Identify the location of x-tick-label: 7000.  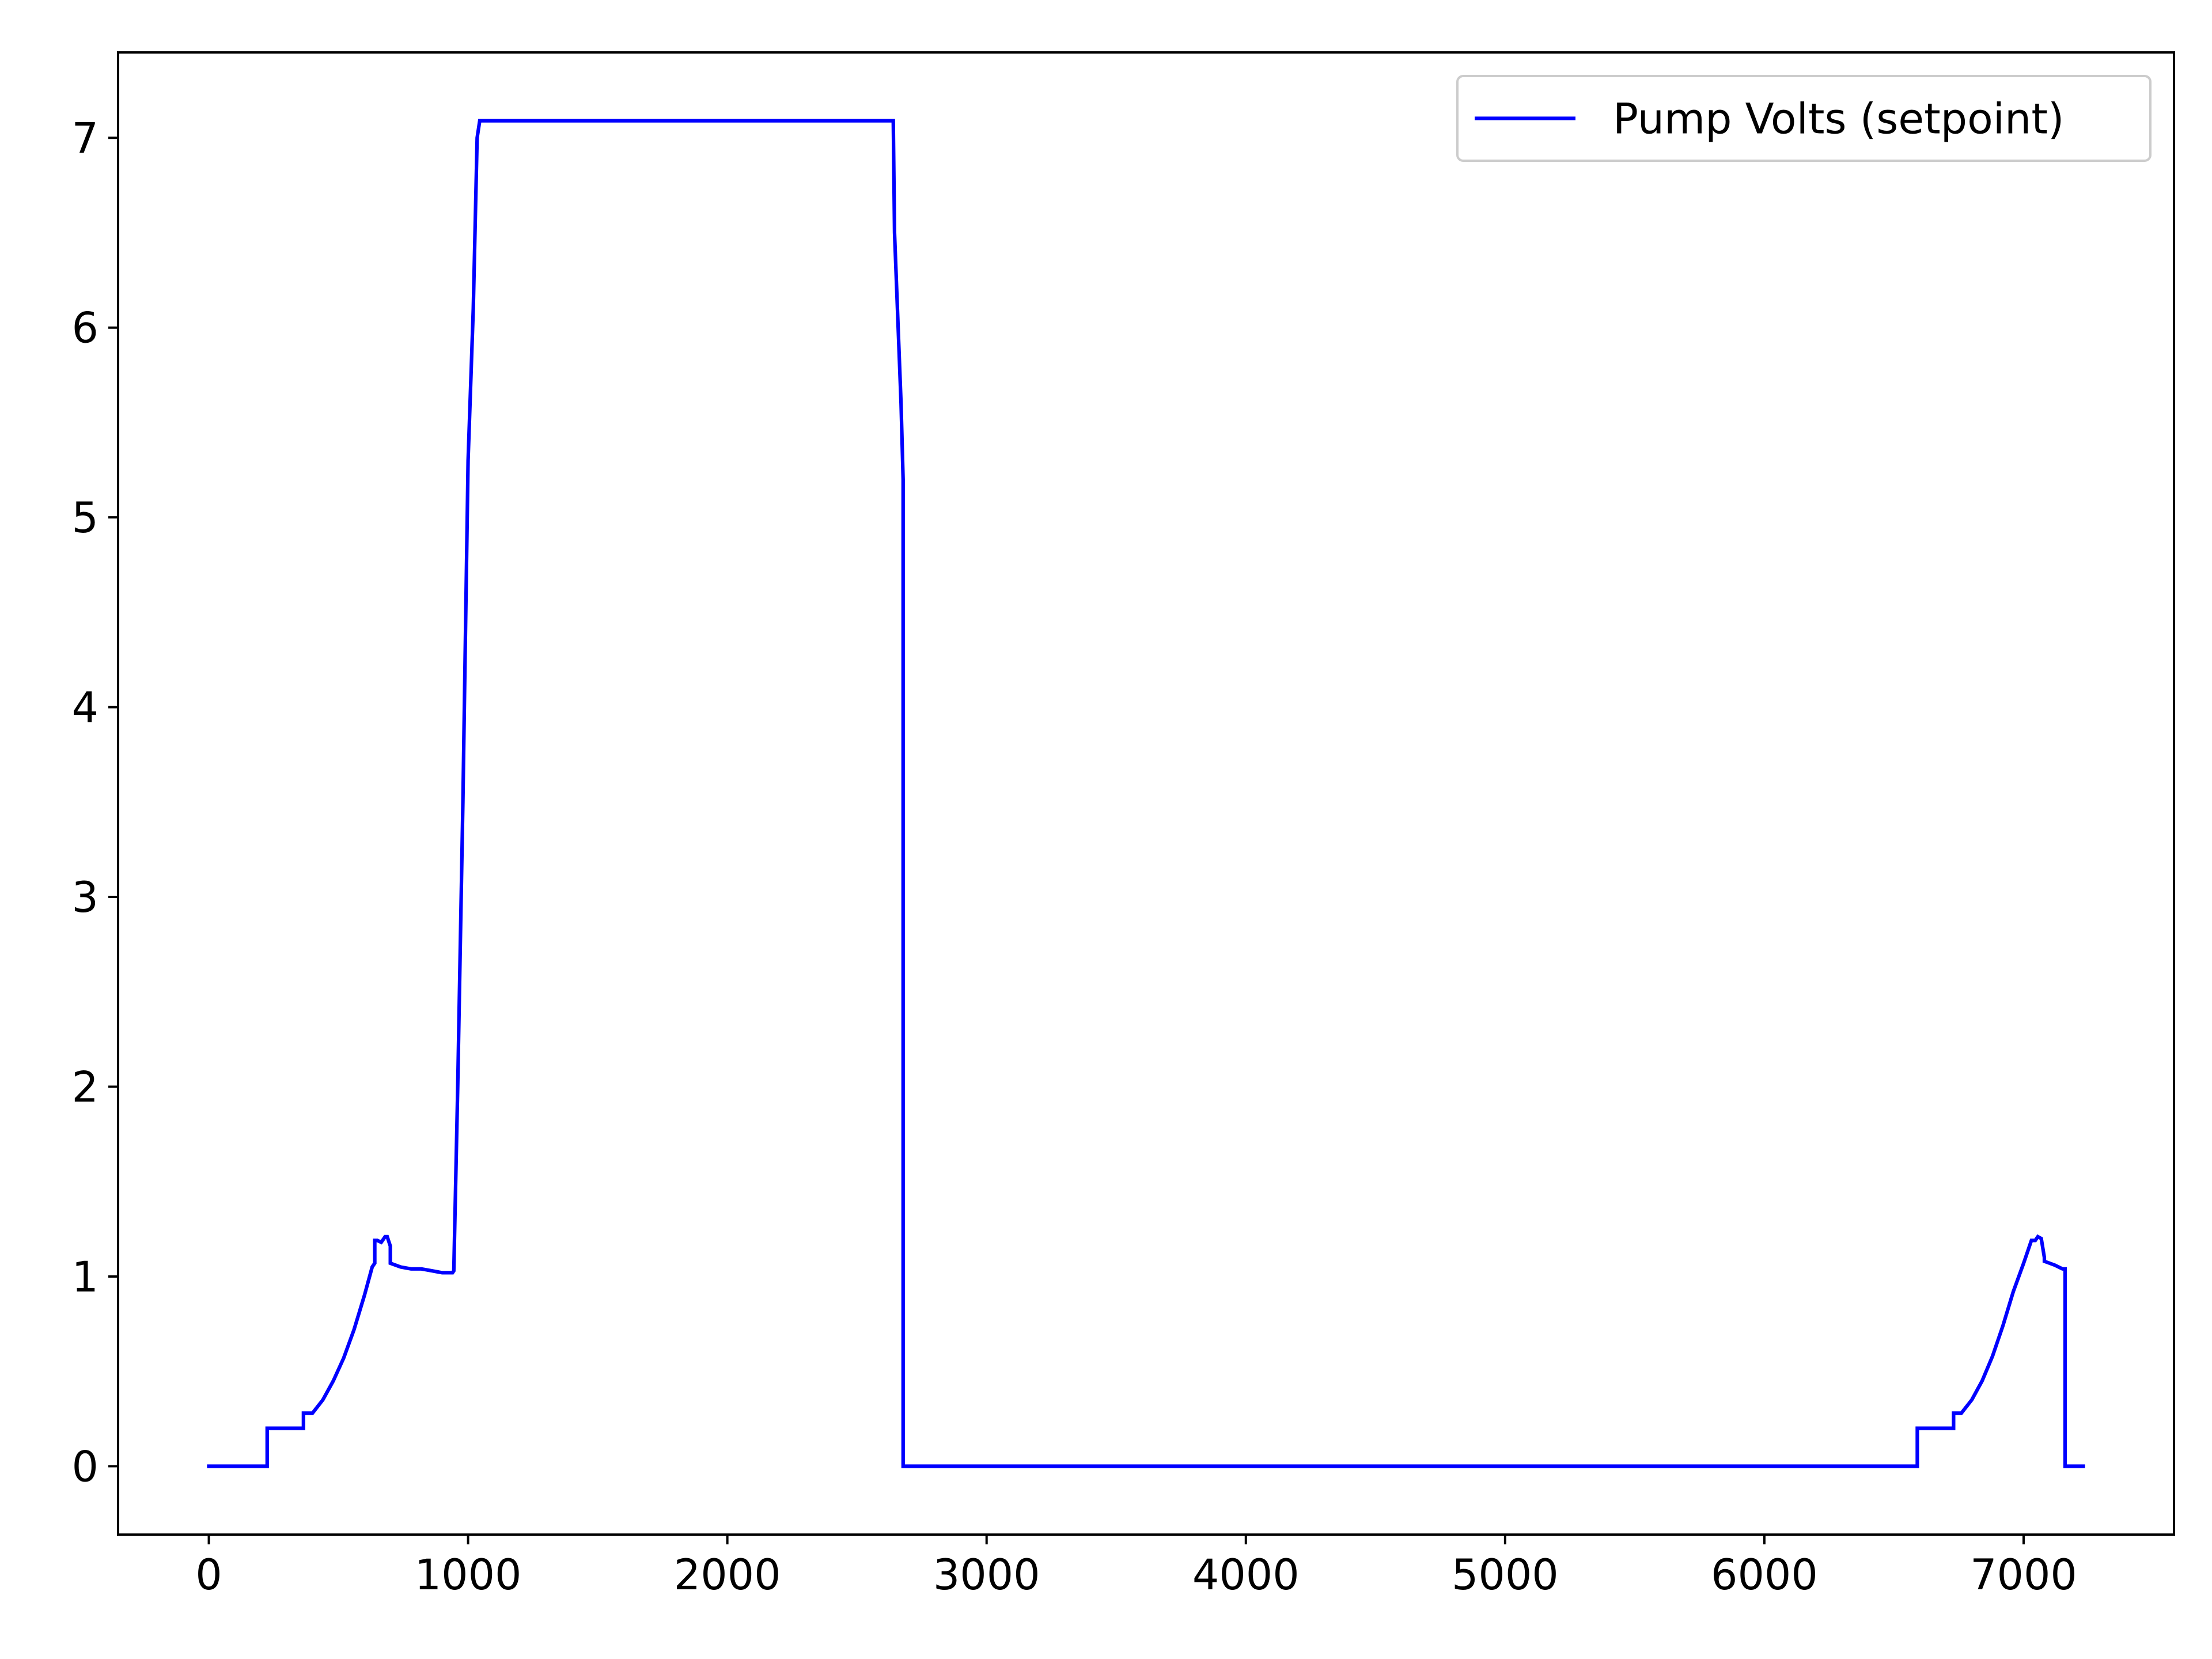
(2023, 1575).